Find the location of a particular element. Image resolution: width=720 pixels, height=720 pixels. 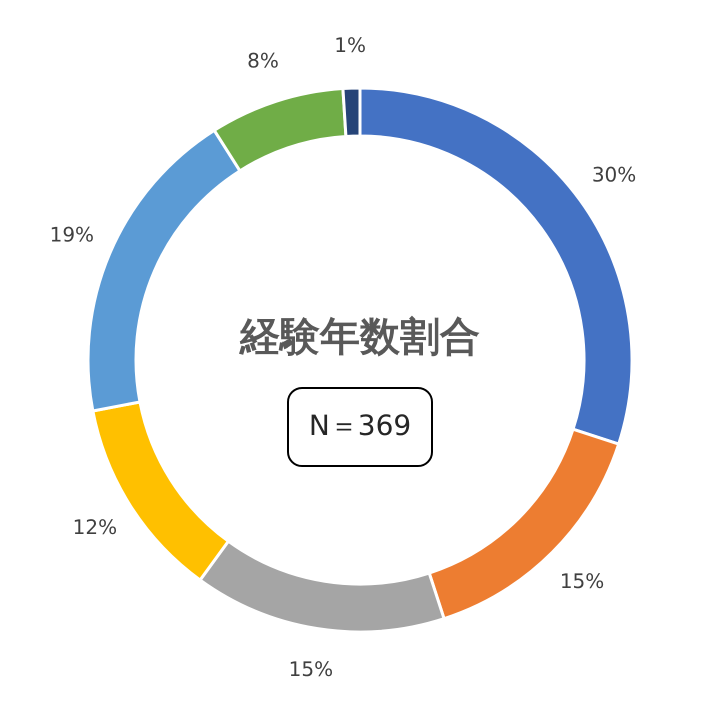

text: 経験年数割合 is located at coordinates (359, 337).